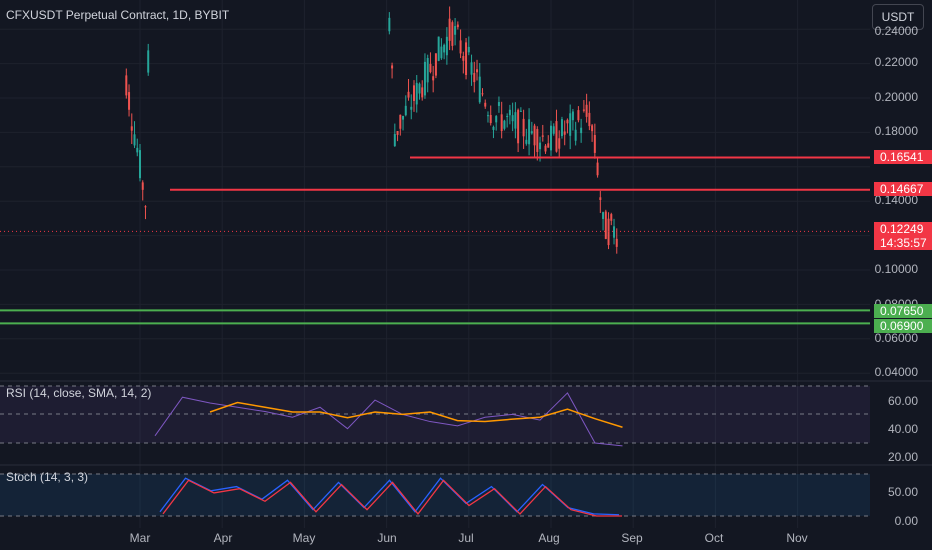  What do you see at coordinates (466, 538) in the screenshot?
I see `x-tick: Jul` at bounding box center [466, 538].